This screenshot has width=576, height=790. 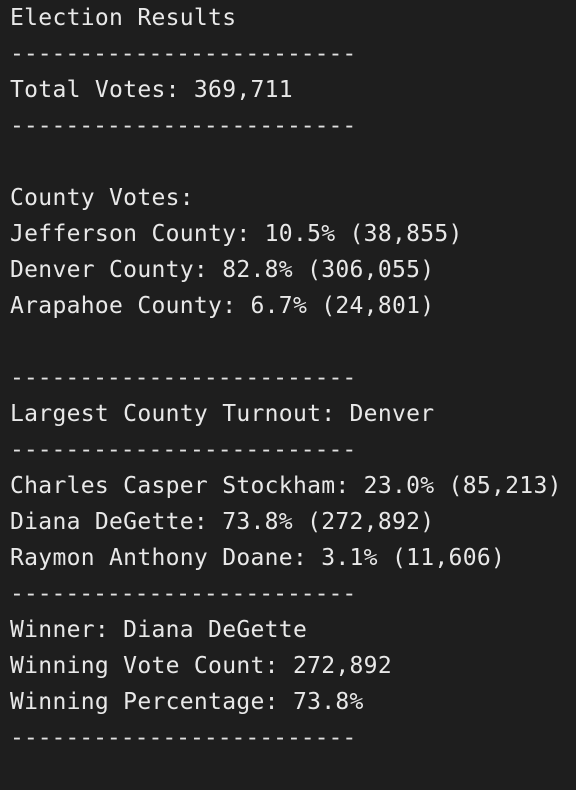 I want to click on county-line: Denver County: 82.8% (306,055), so click(x=222, y=270).